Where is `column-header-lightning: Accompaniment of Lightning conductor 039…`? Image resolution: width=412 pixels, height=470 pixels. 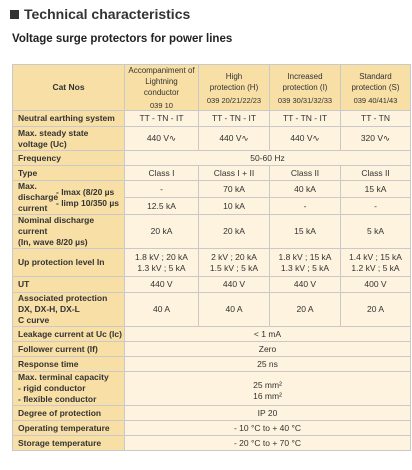
column-header-lightning: Accompaniment of Lightning conductor 039… is located at coordinates (161, 87).